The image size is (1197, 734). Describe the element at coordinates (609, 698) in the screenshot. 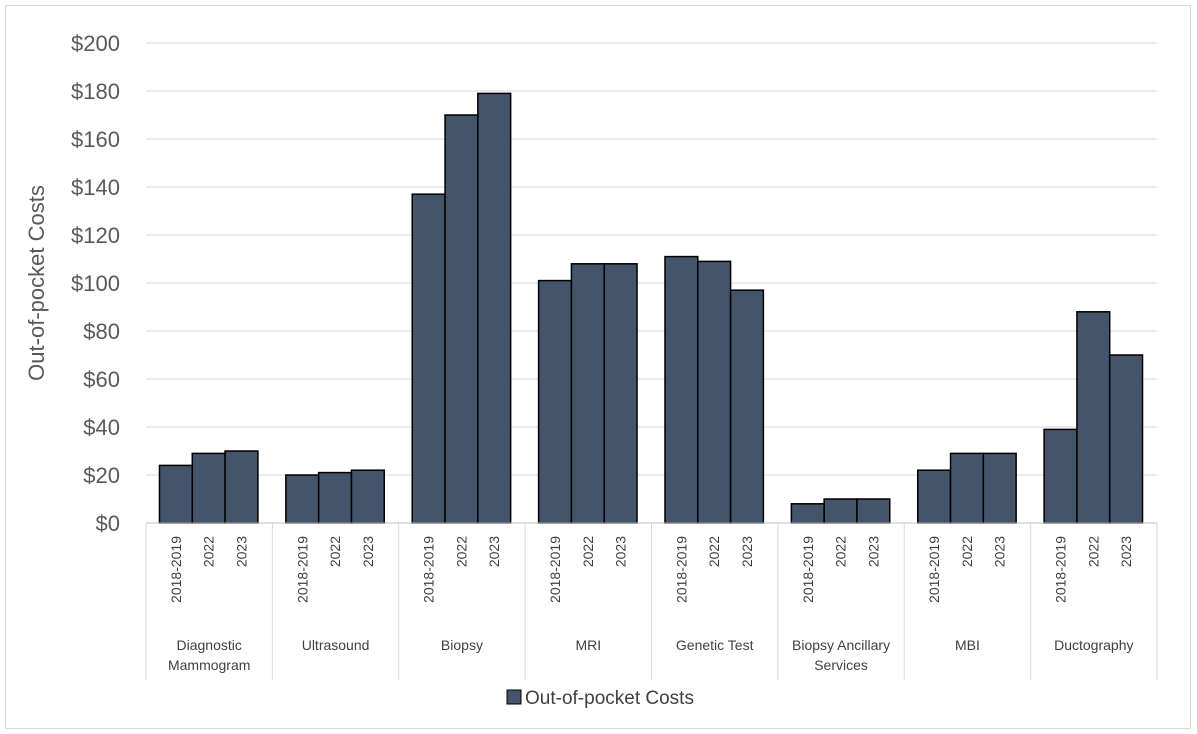

I see `legend-label: Out-of-pocket Costs` at that location.